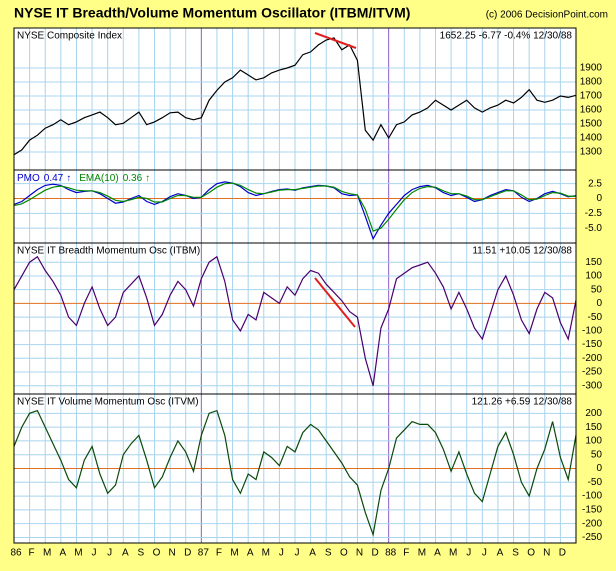  I want to click on panel-label: NYSE Composite Index, so click(69, 36).